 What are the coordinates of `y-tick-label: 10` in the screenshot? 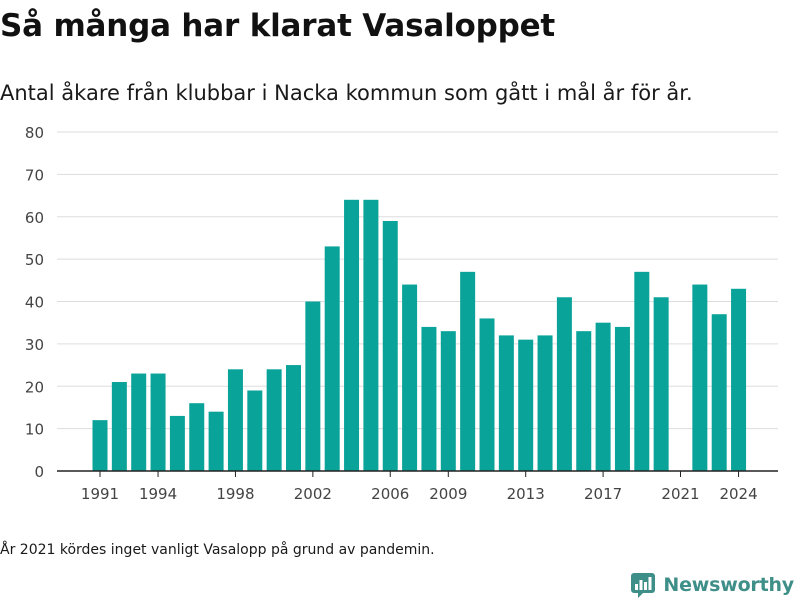 It's located at (34, 430).